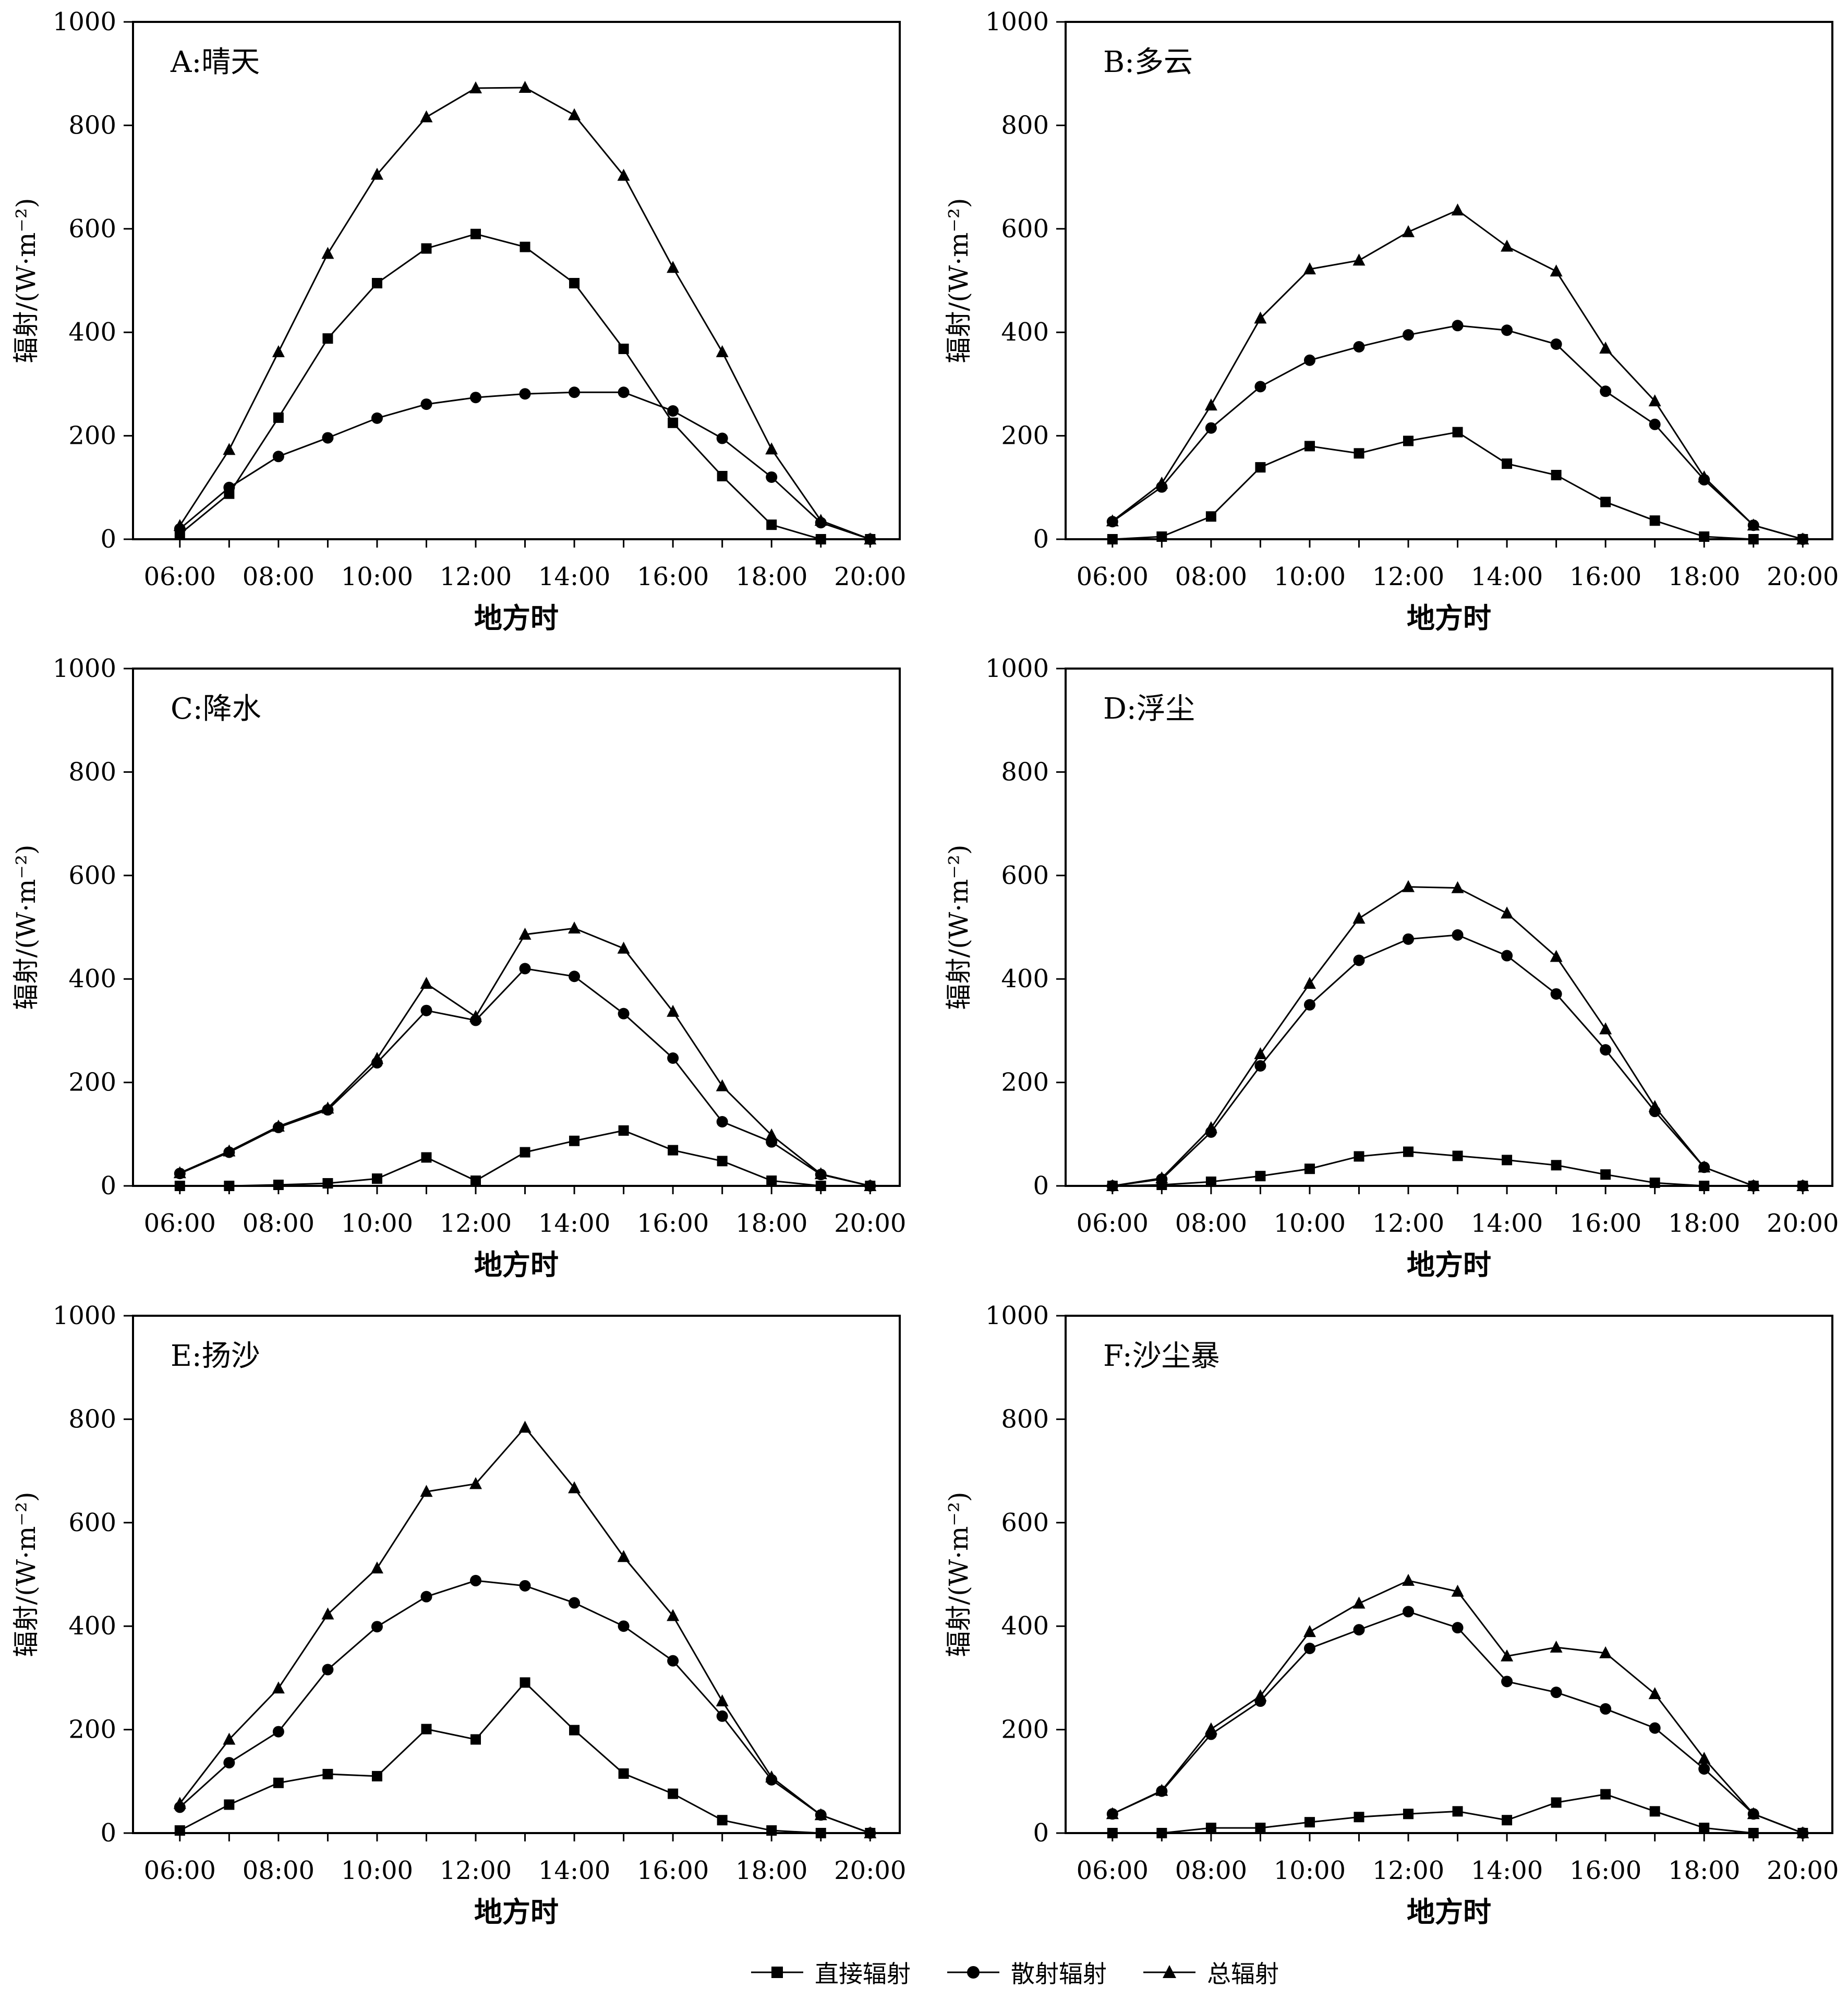  I want to click on legend-label-direct: 直接辐射, so click(863, 1974).